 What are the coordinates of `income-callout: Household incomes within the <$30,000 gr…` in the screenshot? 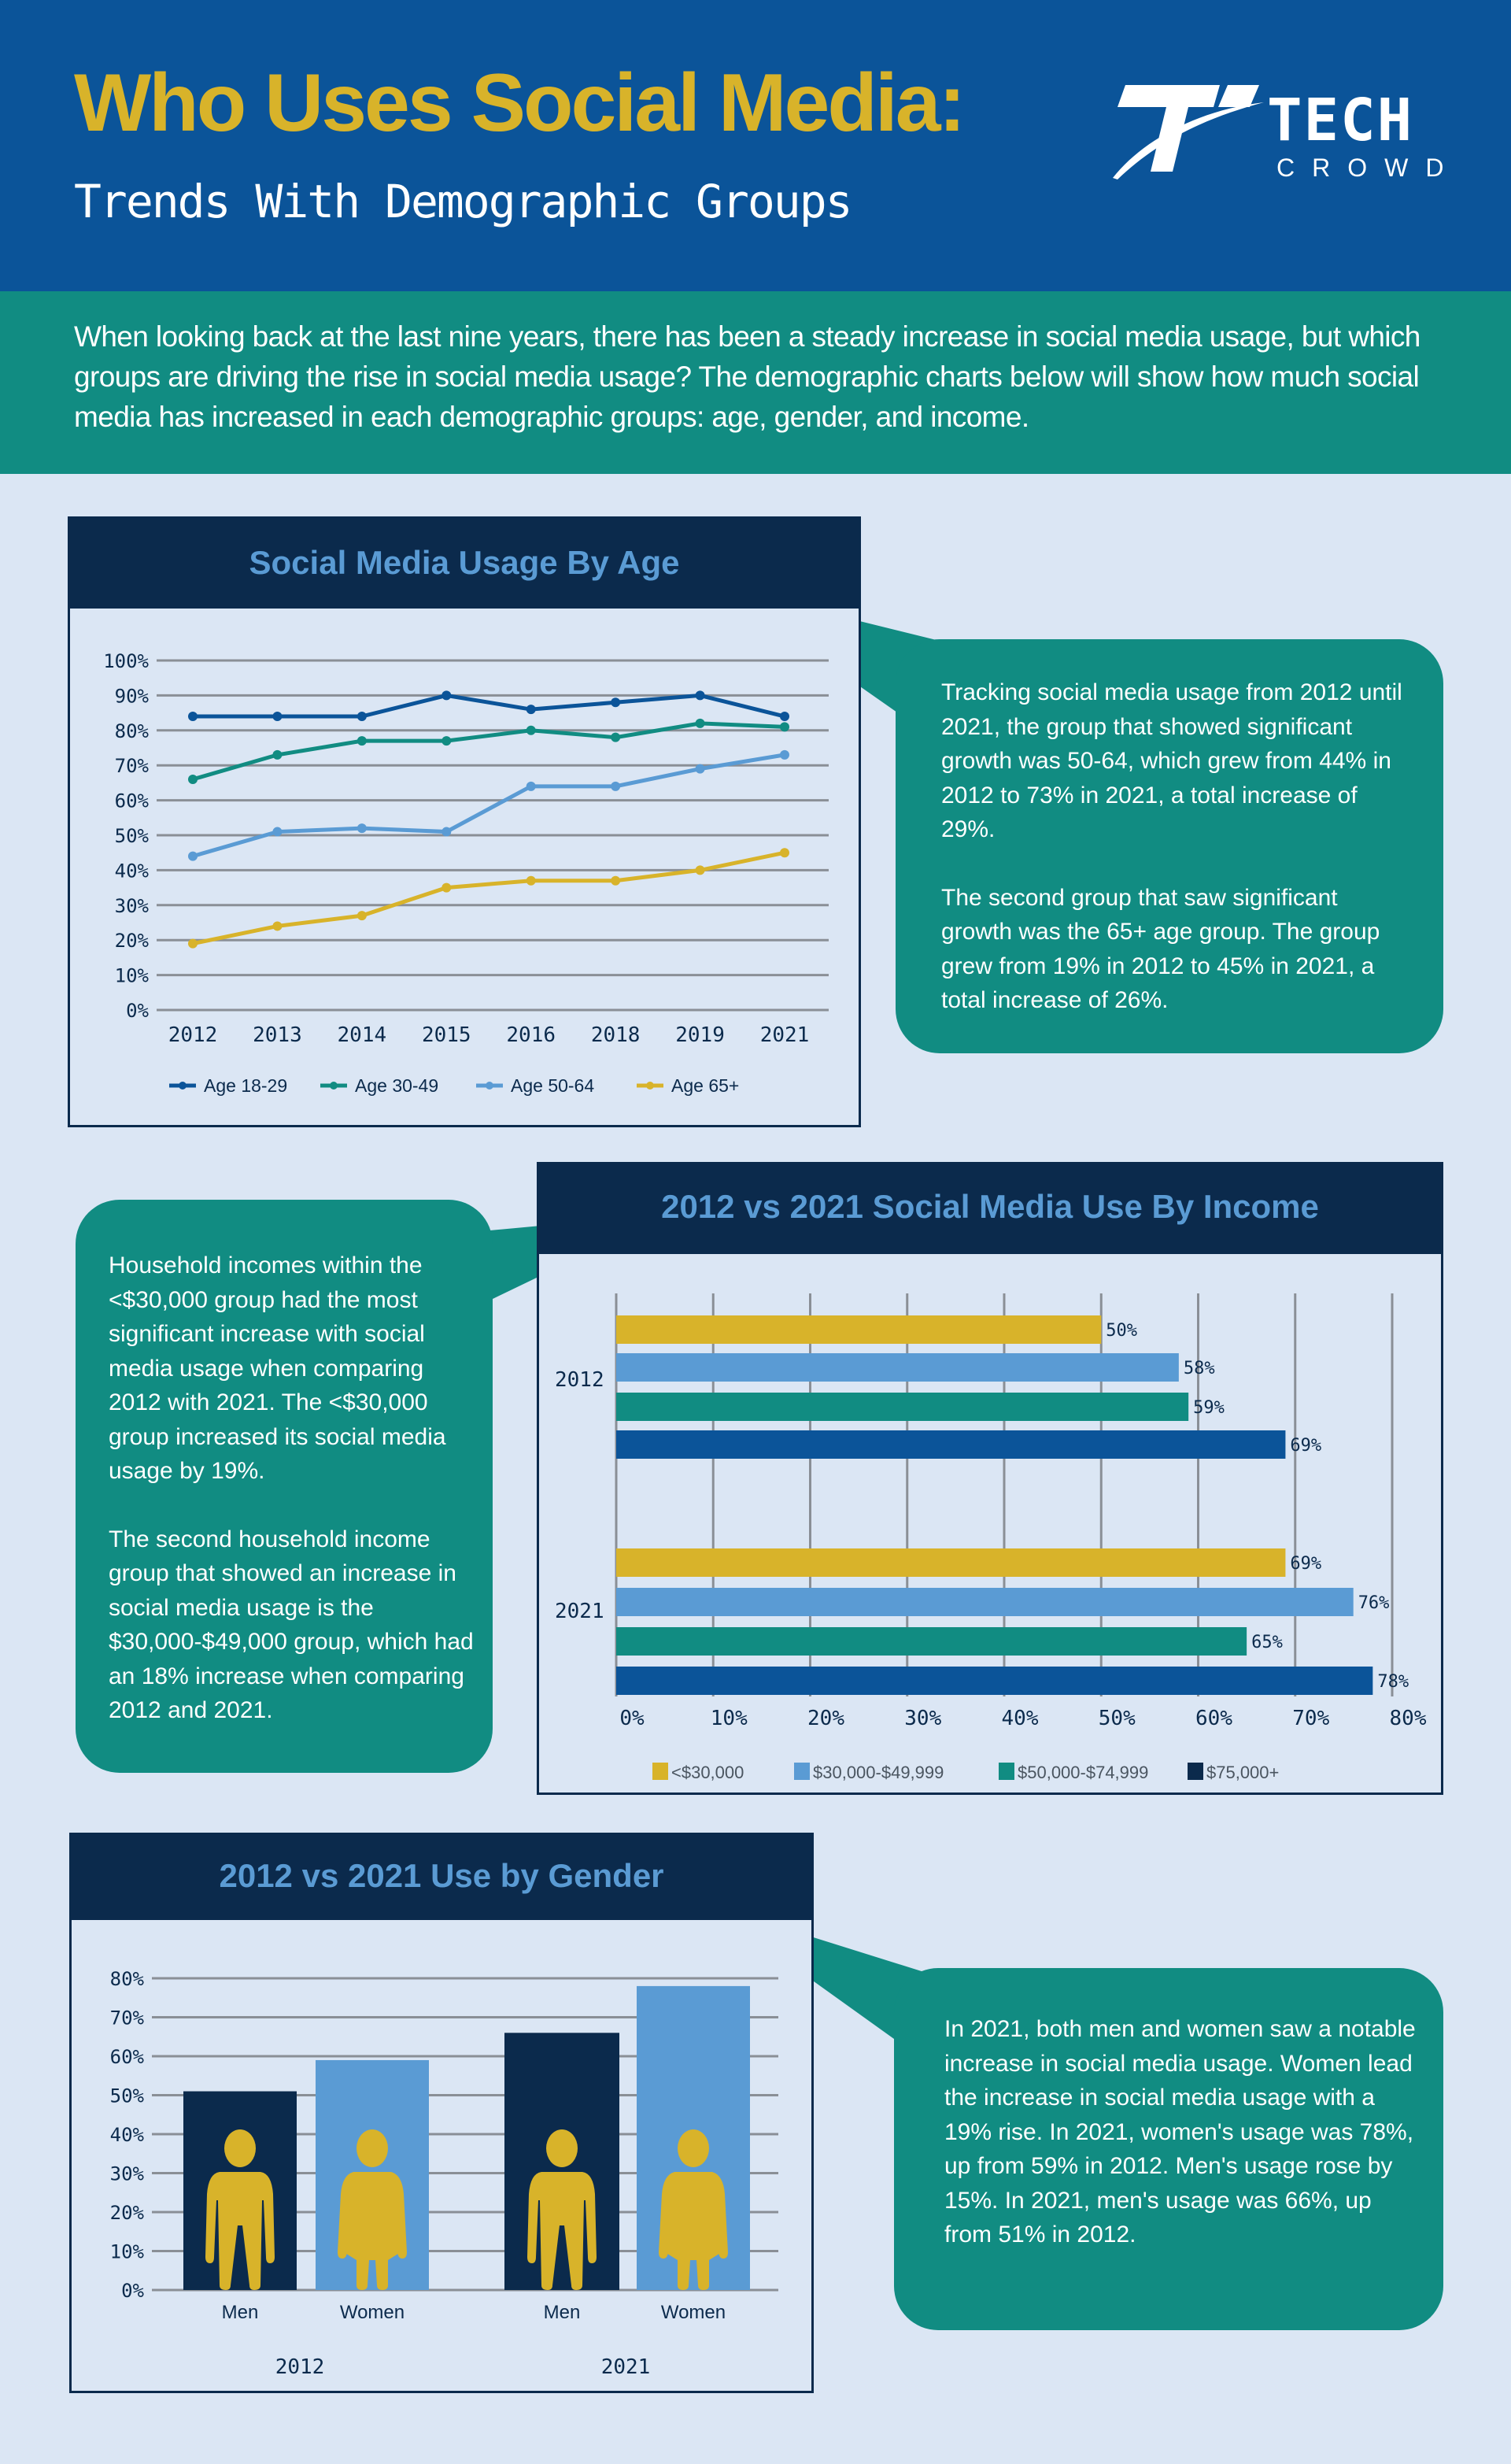 It's located at (284, 1487).